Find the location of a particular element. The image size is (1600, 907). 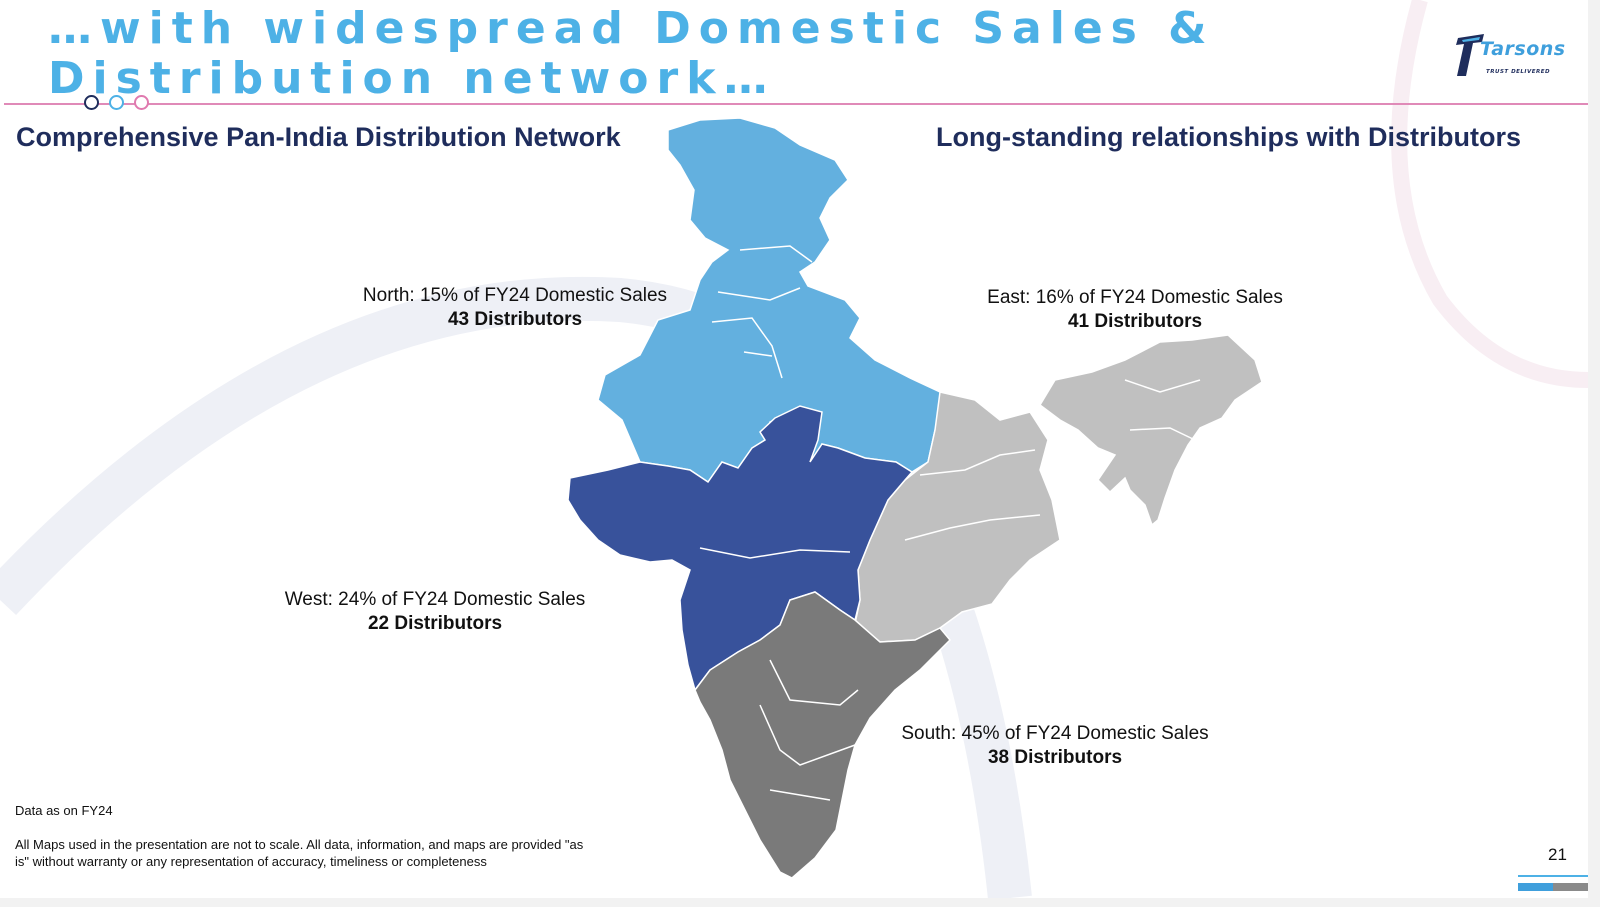

decorative-dots is located at coordinates (116, 102).